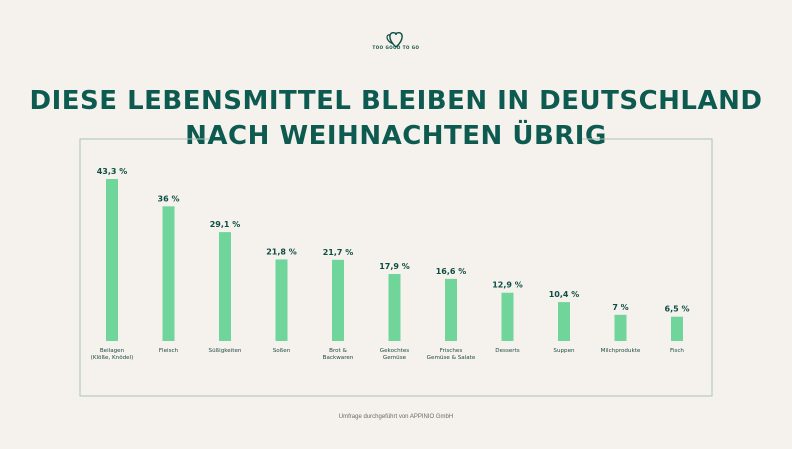  Describe the element at coordinates (564, 351) in the screenshot. I see `category-label-8: Suppen` at that location.